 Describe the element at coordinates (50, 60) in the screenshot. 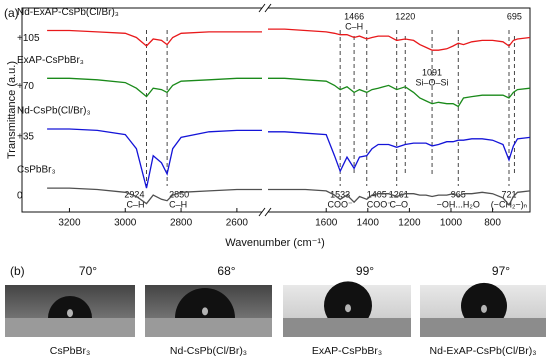

I see `series-label: ExAP-CsPbBr₃` at that location.